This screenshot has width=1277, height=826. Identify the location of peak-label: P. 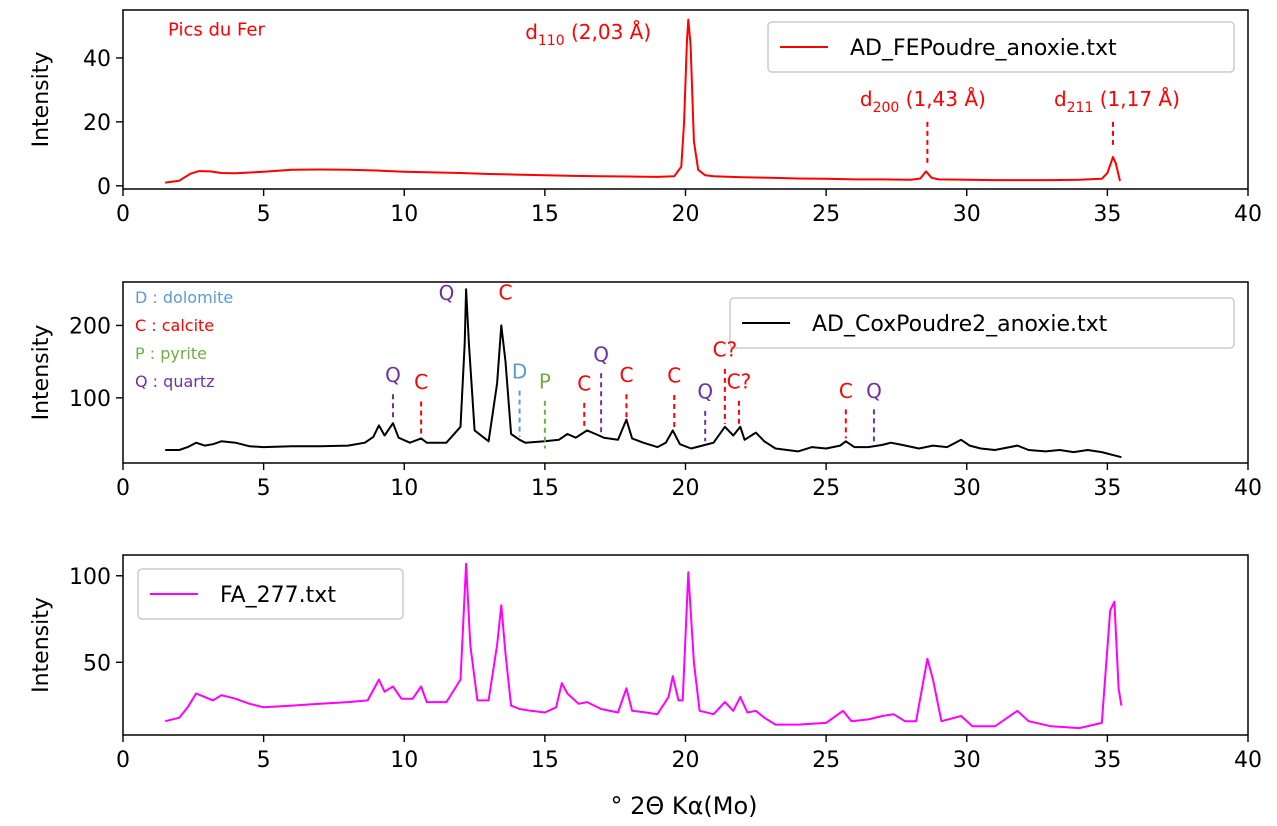
(545, 381).